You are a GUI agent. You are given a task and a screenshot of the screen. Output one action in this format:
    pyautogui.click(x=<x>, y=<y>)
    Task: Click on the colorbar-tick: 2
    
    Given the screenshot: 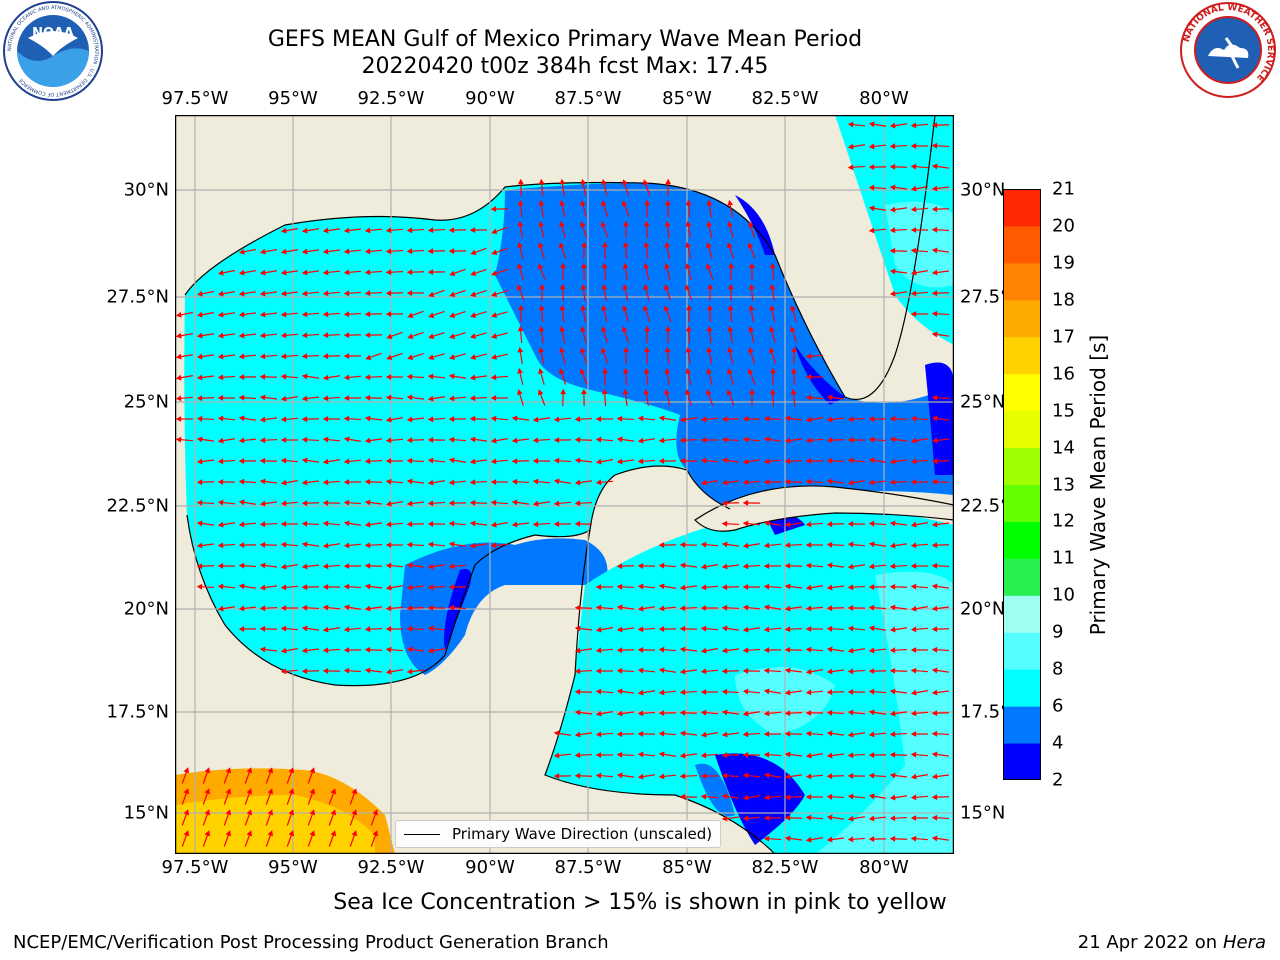 What is the action you would take?
    pyautogui.click(x=1058, y=780)
    